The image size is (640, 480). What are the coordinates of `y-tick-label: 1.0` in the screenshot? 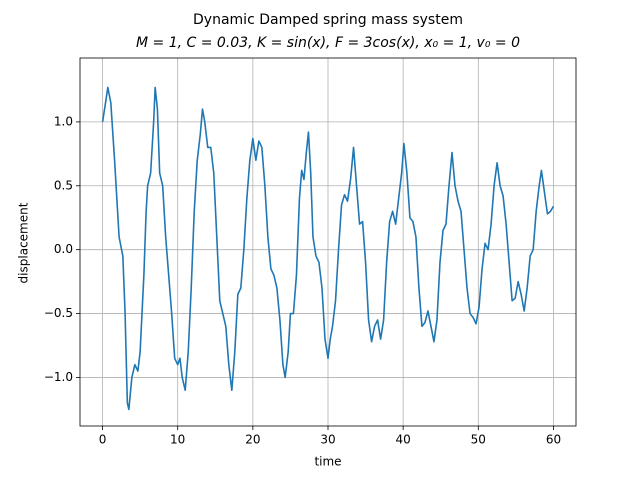 It's located at (63, 121).